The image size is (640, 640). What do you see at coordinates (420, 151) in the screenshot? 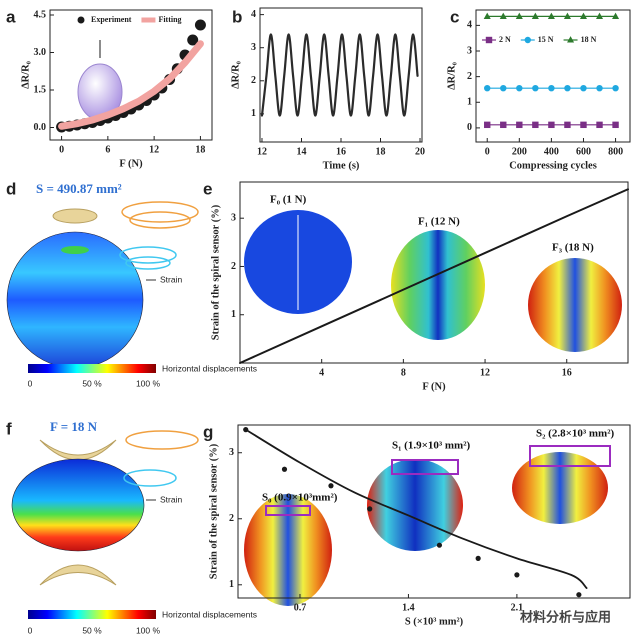
I see `x-tick-label: 20` at bounding box center [420, 151].